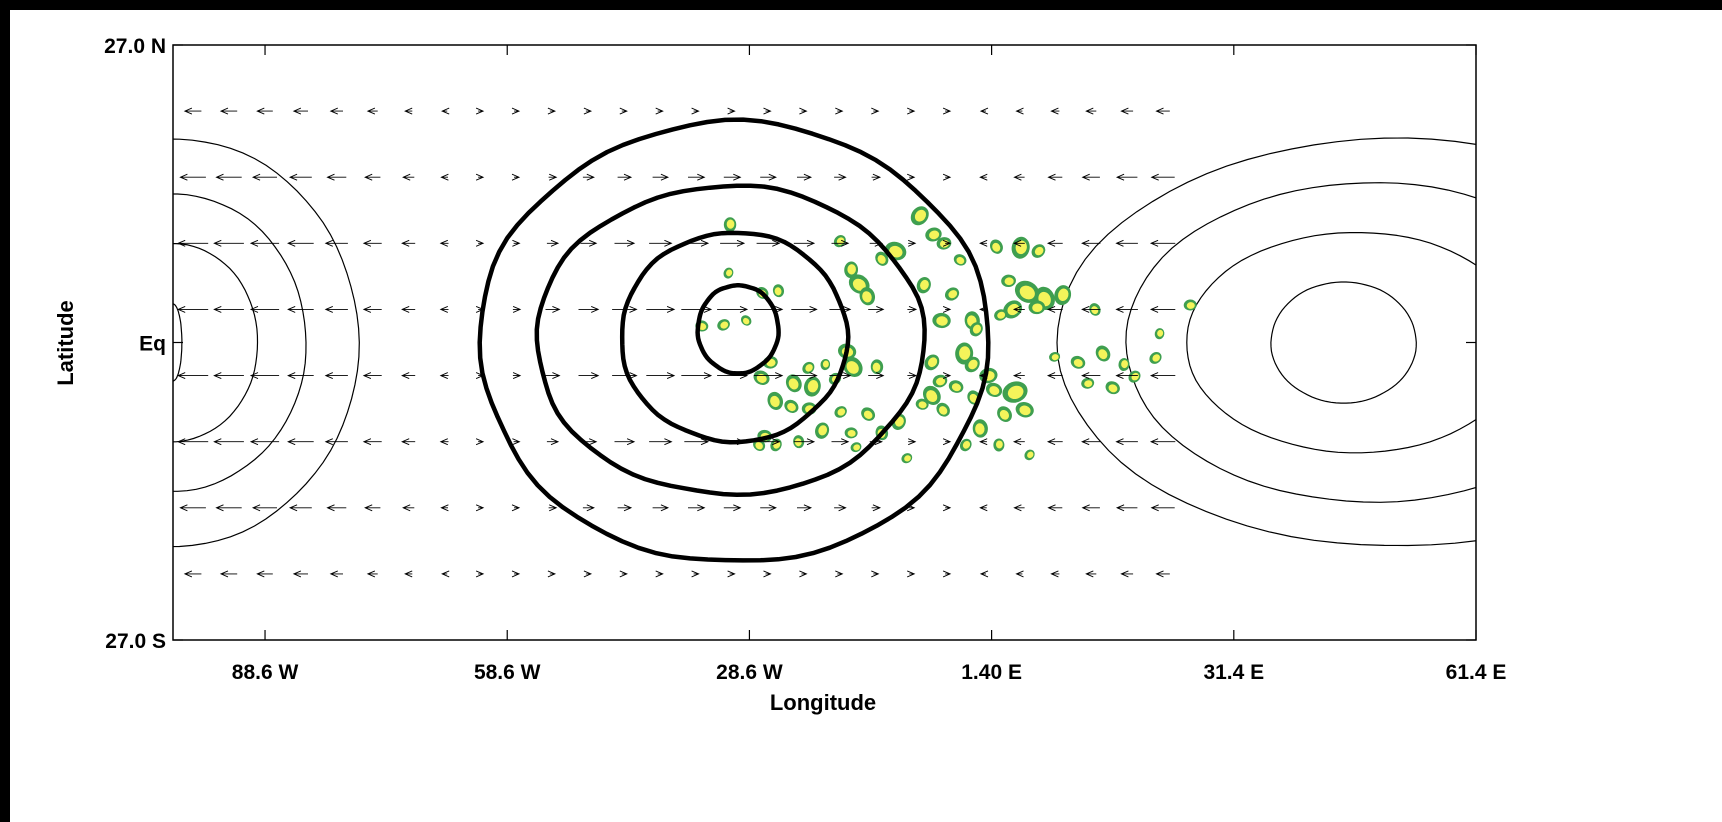 The height and width of the screenshot is (822, 1722). Describe the element at coordinates (65, 343) in the screenshot. I see `y-axis-title: Latitude` at that location.